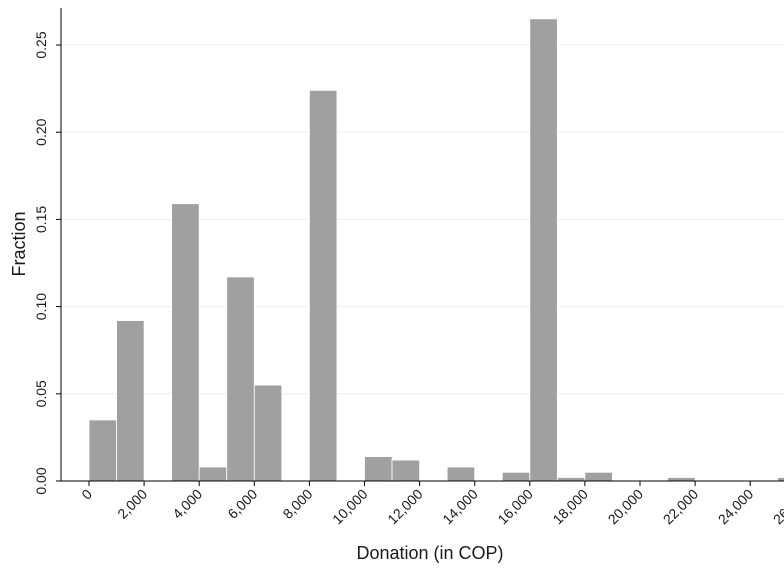 The height and width of the screenshot is (569, 784). Describe the element at coordinates (132, 504) in the screenshot. I see `x-tick-label: 2,000` at that location.